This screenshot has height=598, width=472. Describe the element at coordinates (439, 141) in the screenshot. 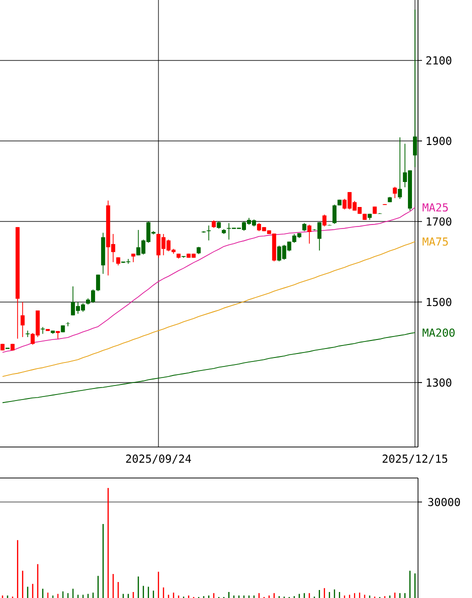

I see `y-tick-label: 1900` at that location.